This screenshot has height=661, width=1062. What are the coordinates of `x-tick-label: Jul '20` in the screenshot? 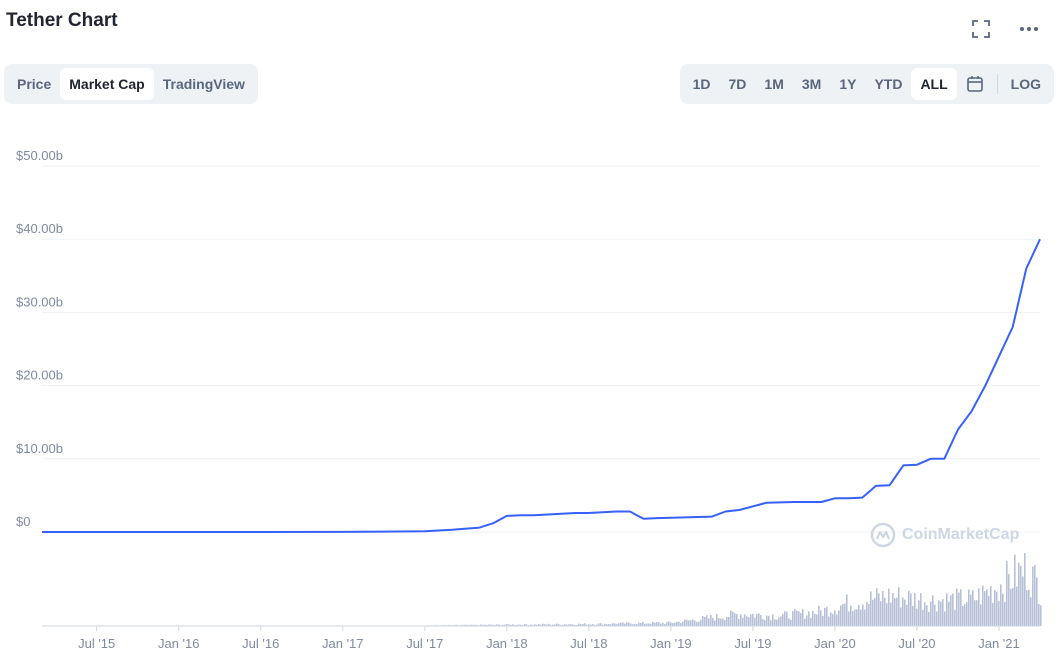 It's located at (916, 643).